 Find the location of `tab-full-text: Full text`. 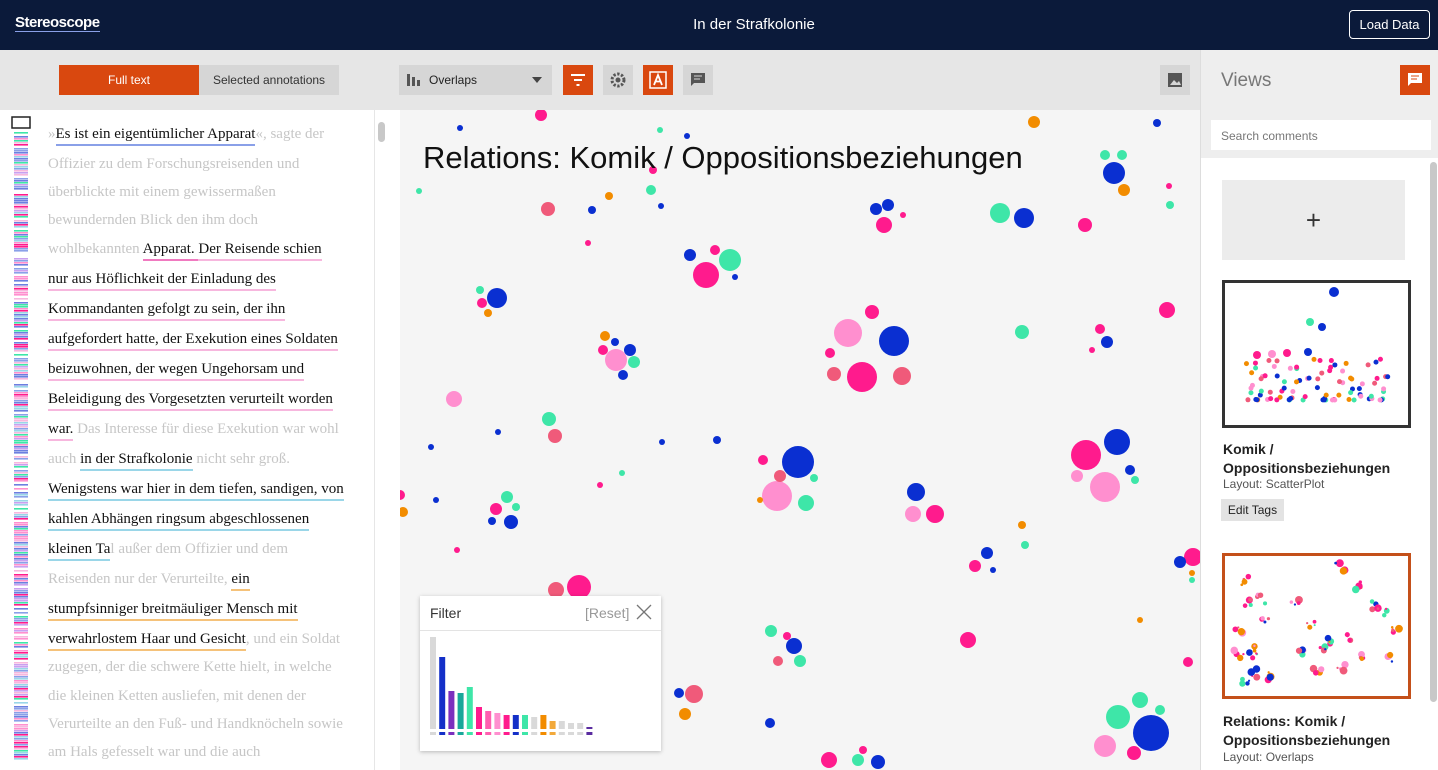

tab-full-text: Full text is located at coordinates (129, 80).